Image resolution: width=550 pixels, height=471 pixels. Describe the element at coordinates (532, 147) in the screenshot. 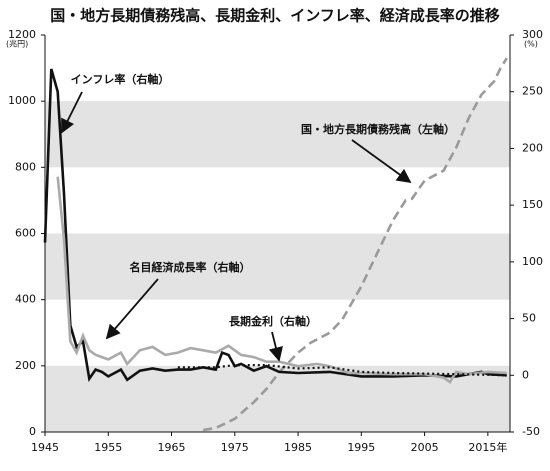

I see `y2-tick-label: 200` at that location.